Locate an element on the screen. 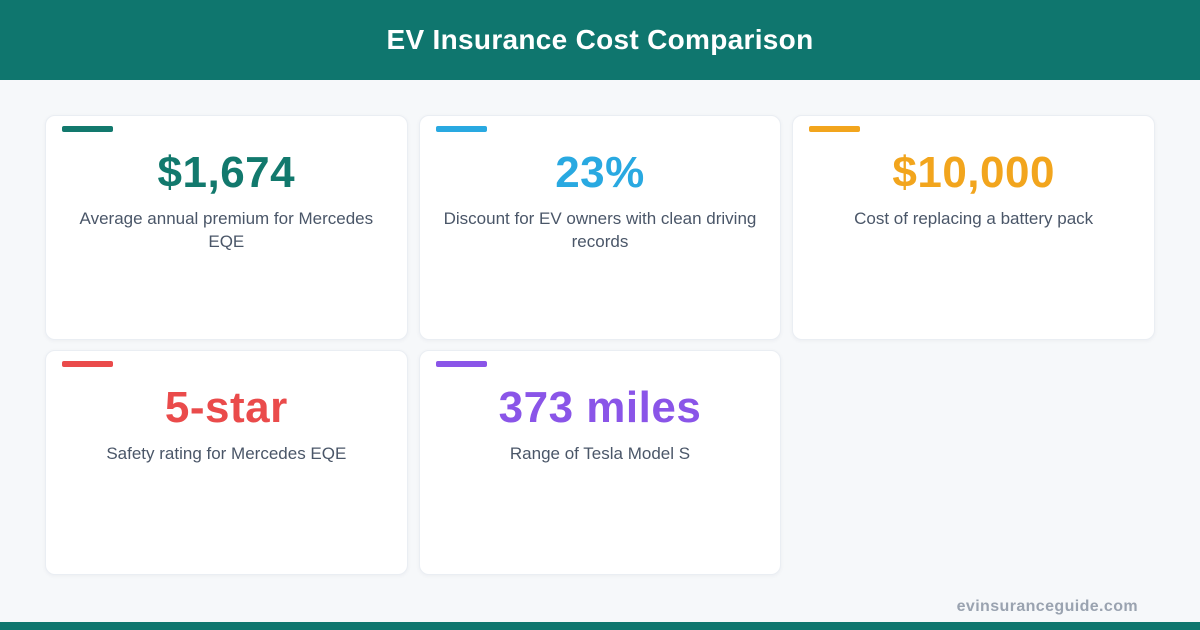 This screenshot has width=1200, height=630. stat-label: Cost of replacing a battery pack is located at coordinates (974, 219).